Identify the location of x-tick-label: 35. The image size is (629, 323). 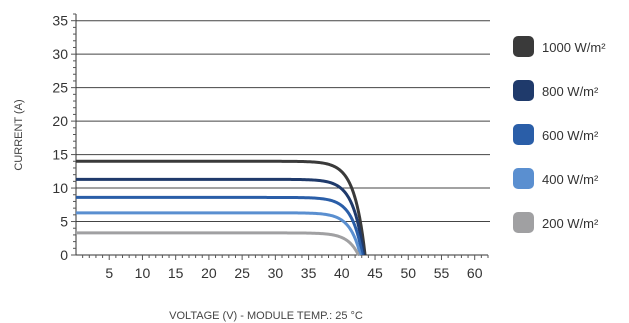
(309, 273).